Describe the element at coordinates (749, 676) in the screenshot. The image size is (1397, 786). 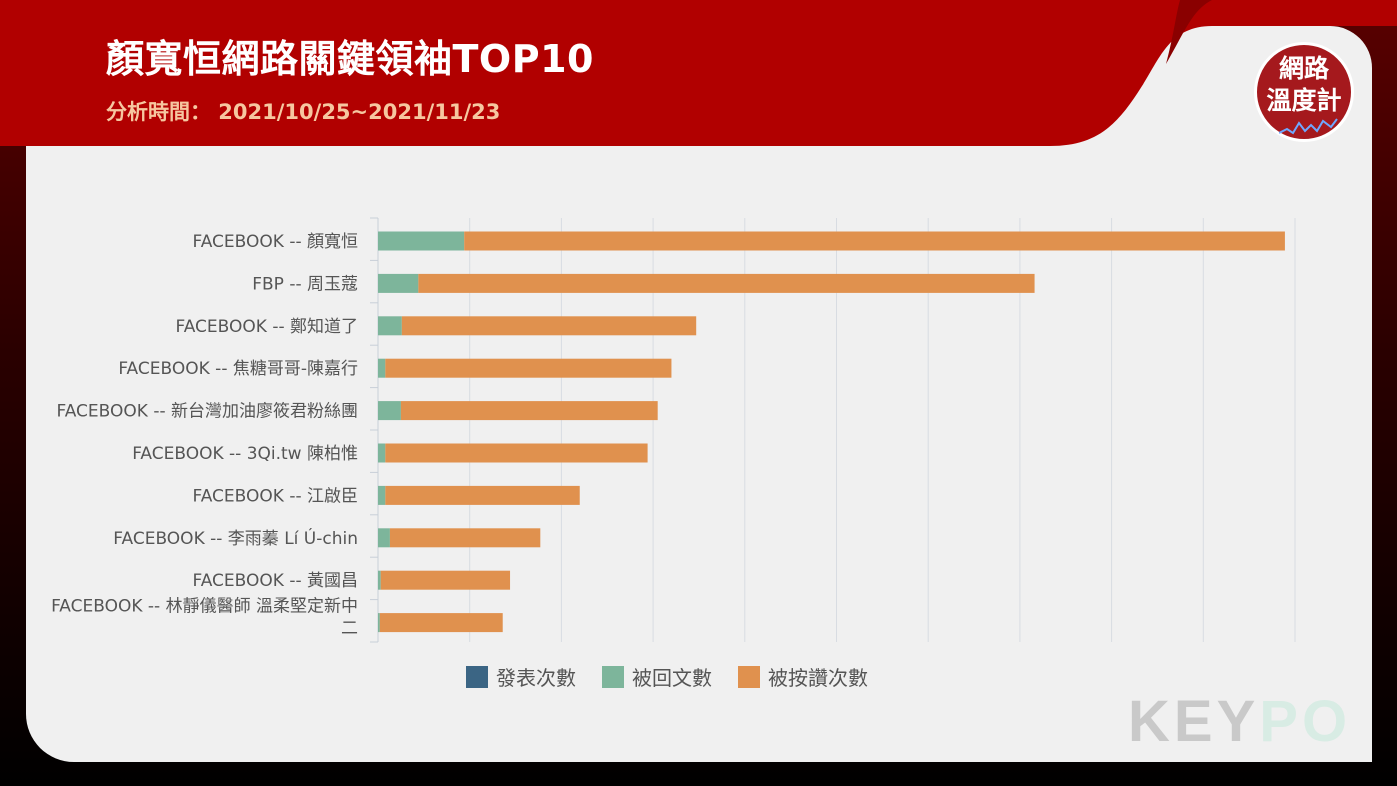
I see `legend-swatch-likes` at that location.